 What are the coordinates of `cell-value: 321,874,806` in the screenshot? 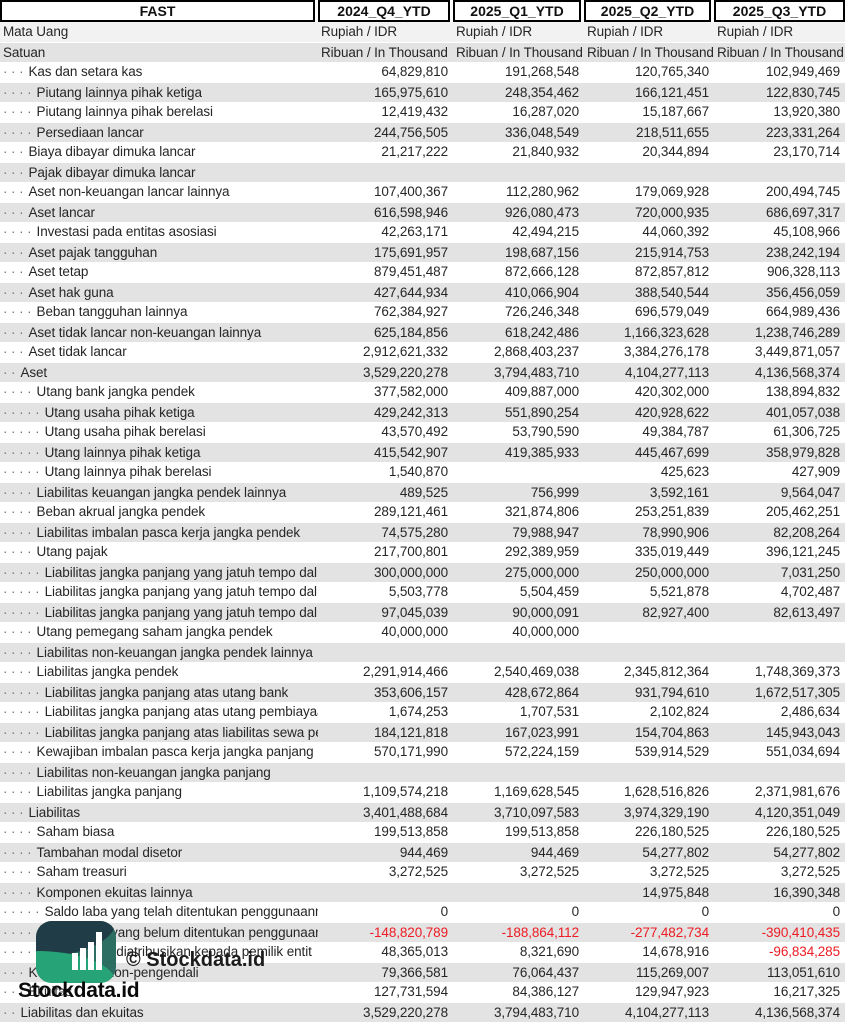 It's located at (542, 511).